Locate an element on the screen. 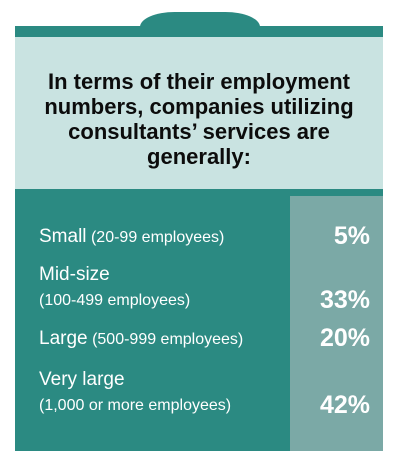 This screenshot has width=400, height=468. category-detail: (1,000 or more employees) is located at coordinates (135, 405).